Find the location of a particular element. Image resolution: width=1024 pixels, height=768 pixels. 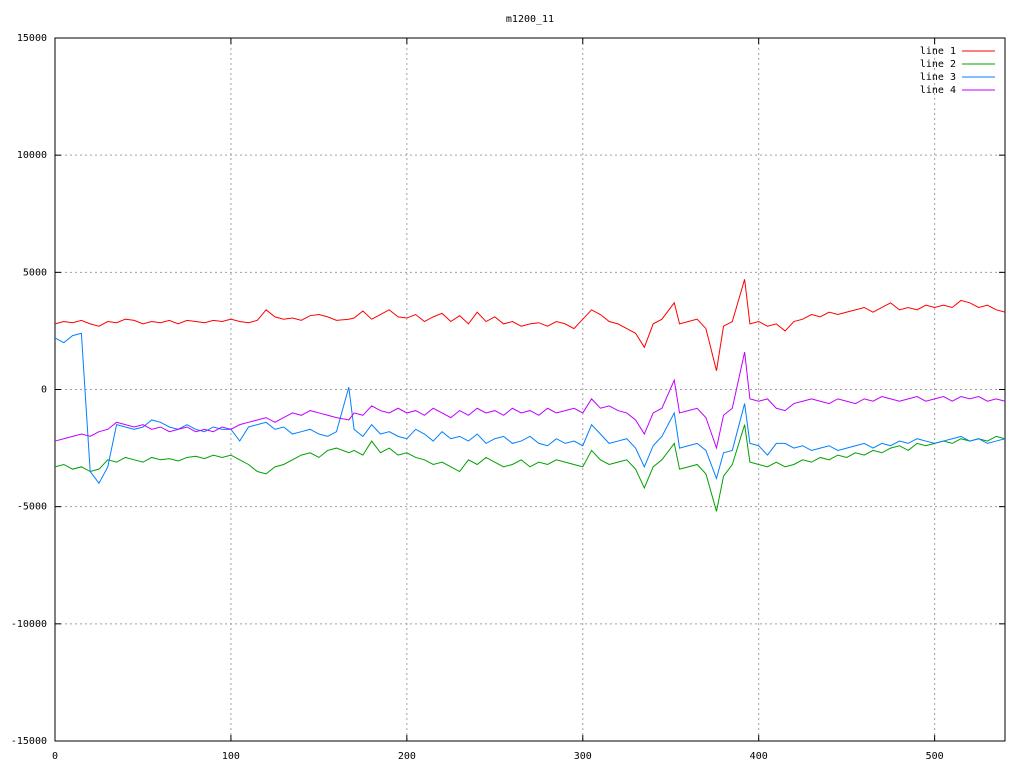

legend-label: line 2 is located at coordinates (938, 64).